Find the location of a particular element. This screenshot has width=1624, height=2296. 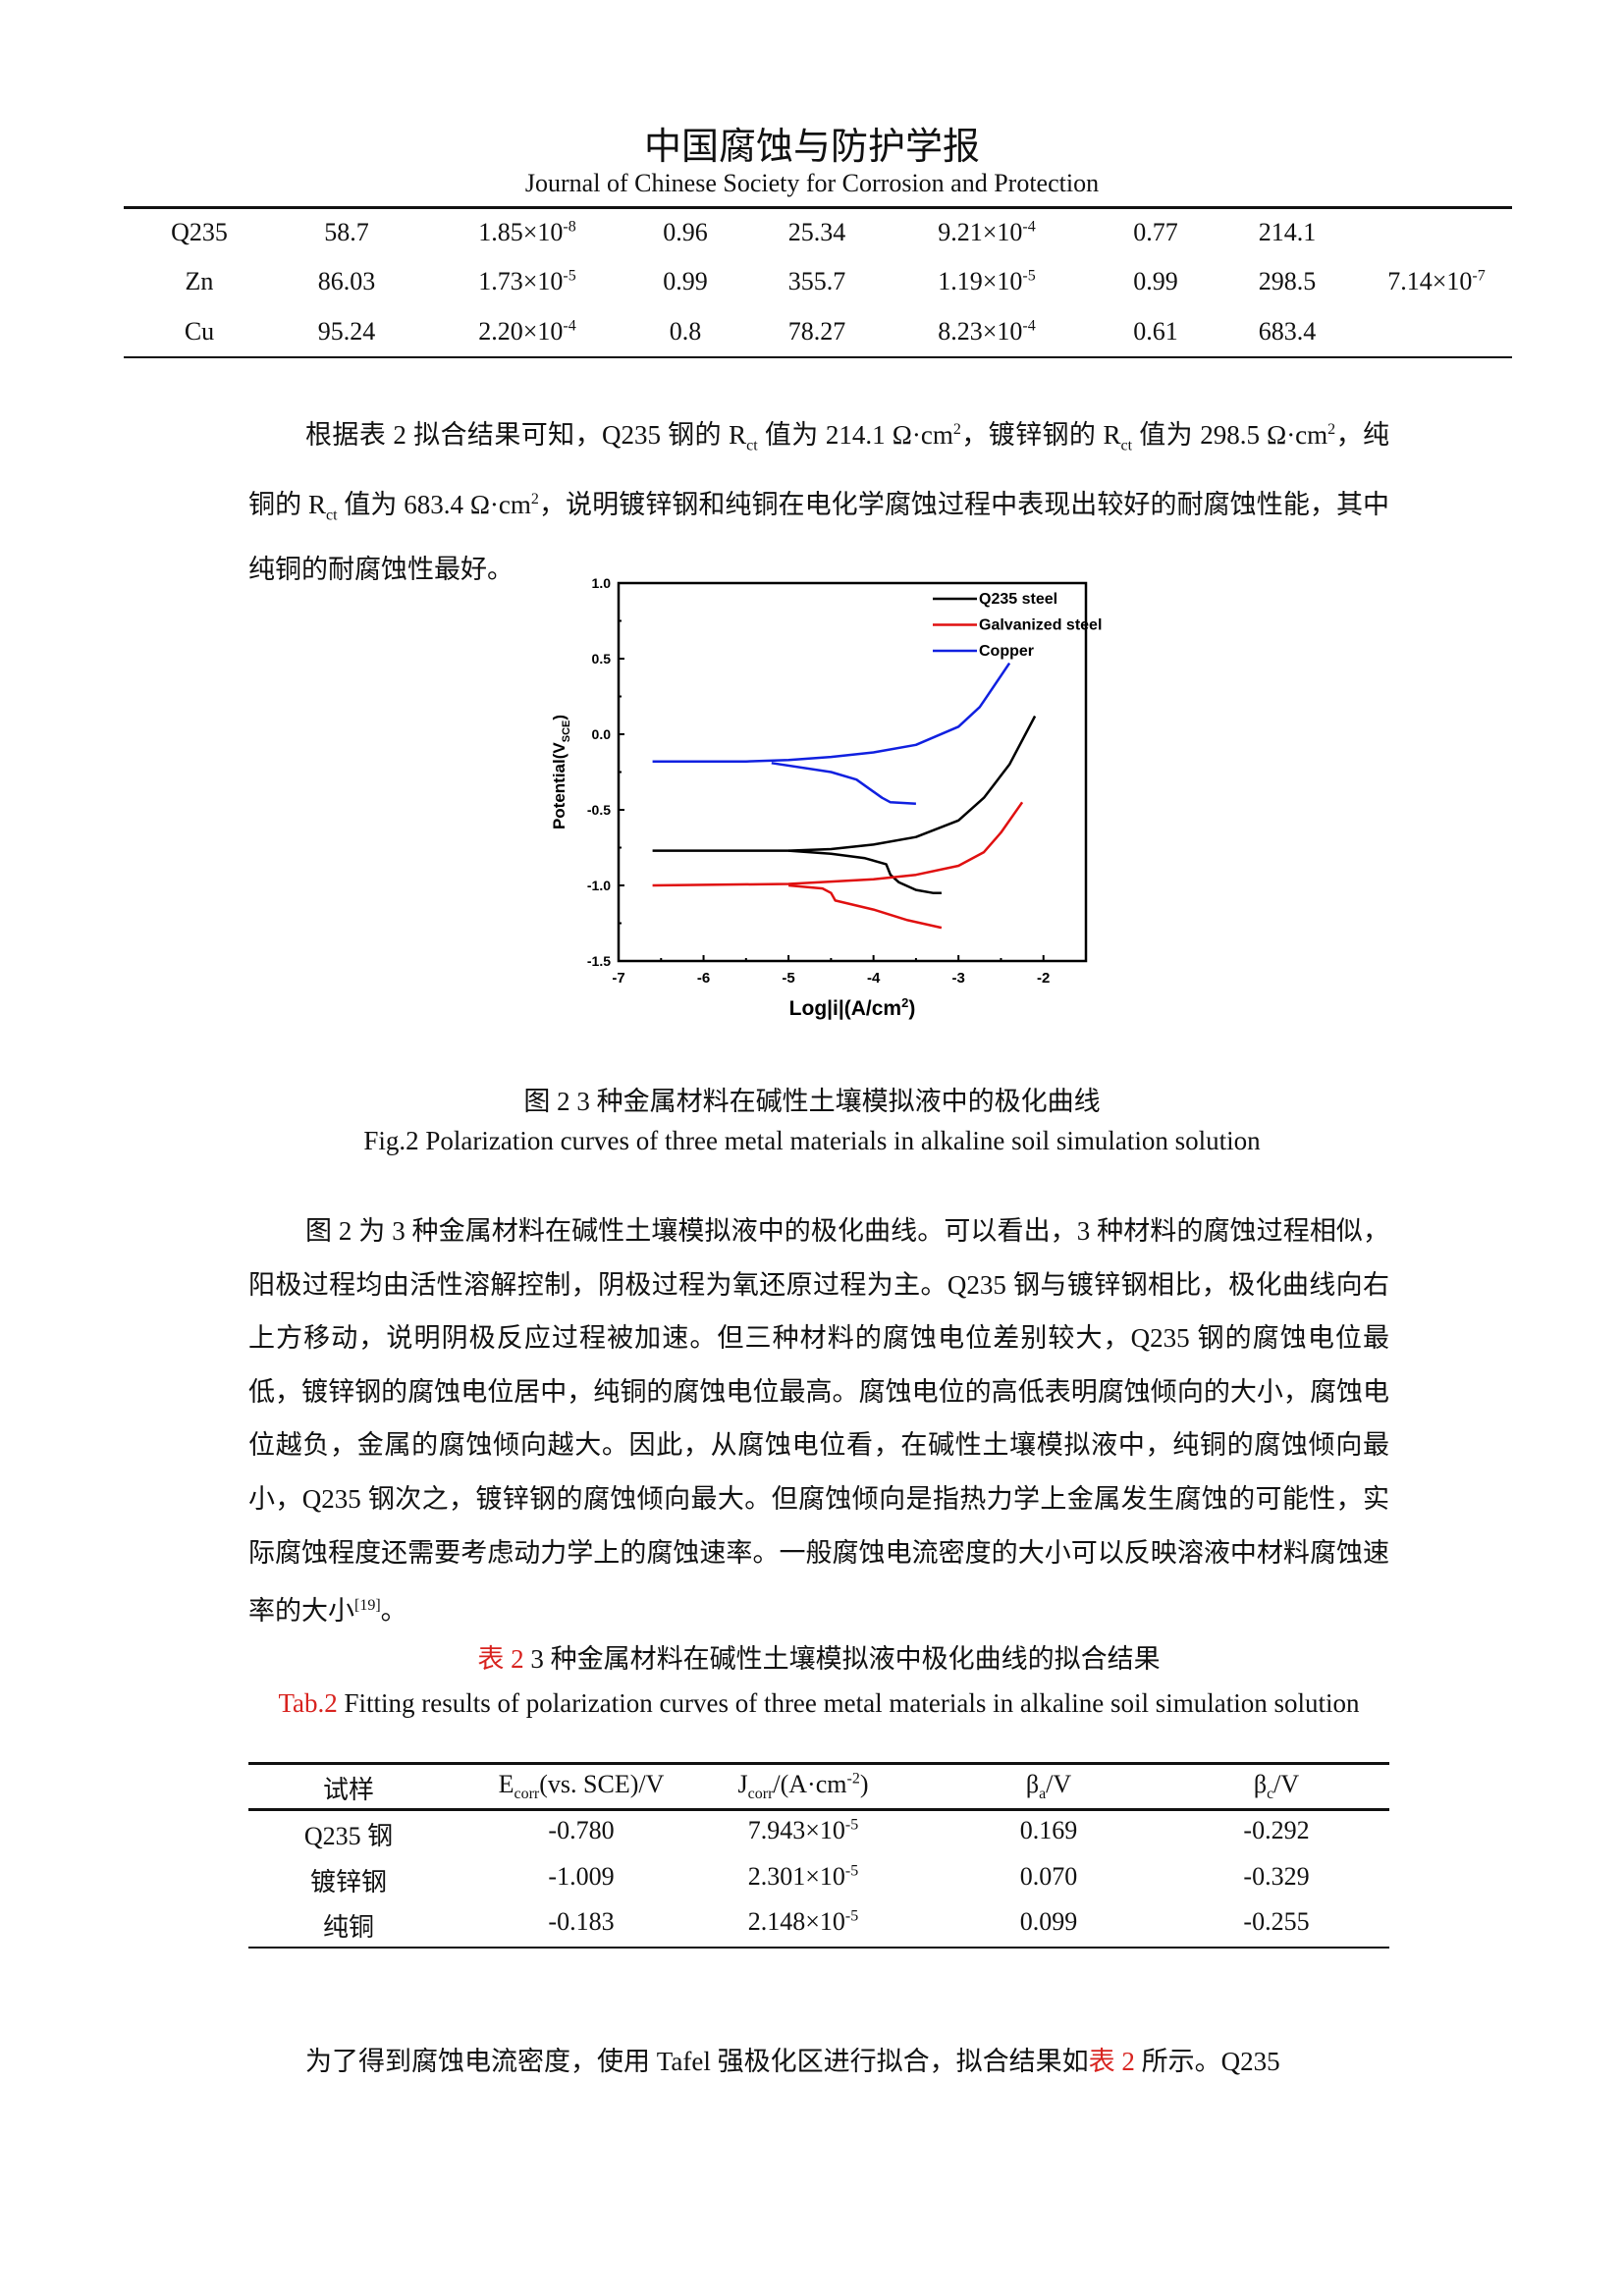

cell-value: 1.73×10 is located at coordinates (521, 281).